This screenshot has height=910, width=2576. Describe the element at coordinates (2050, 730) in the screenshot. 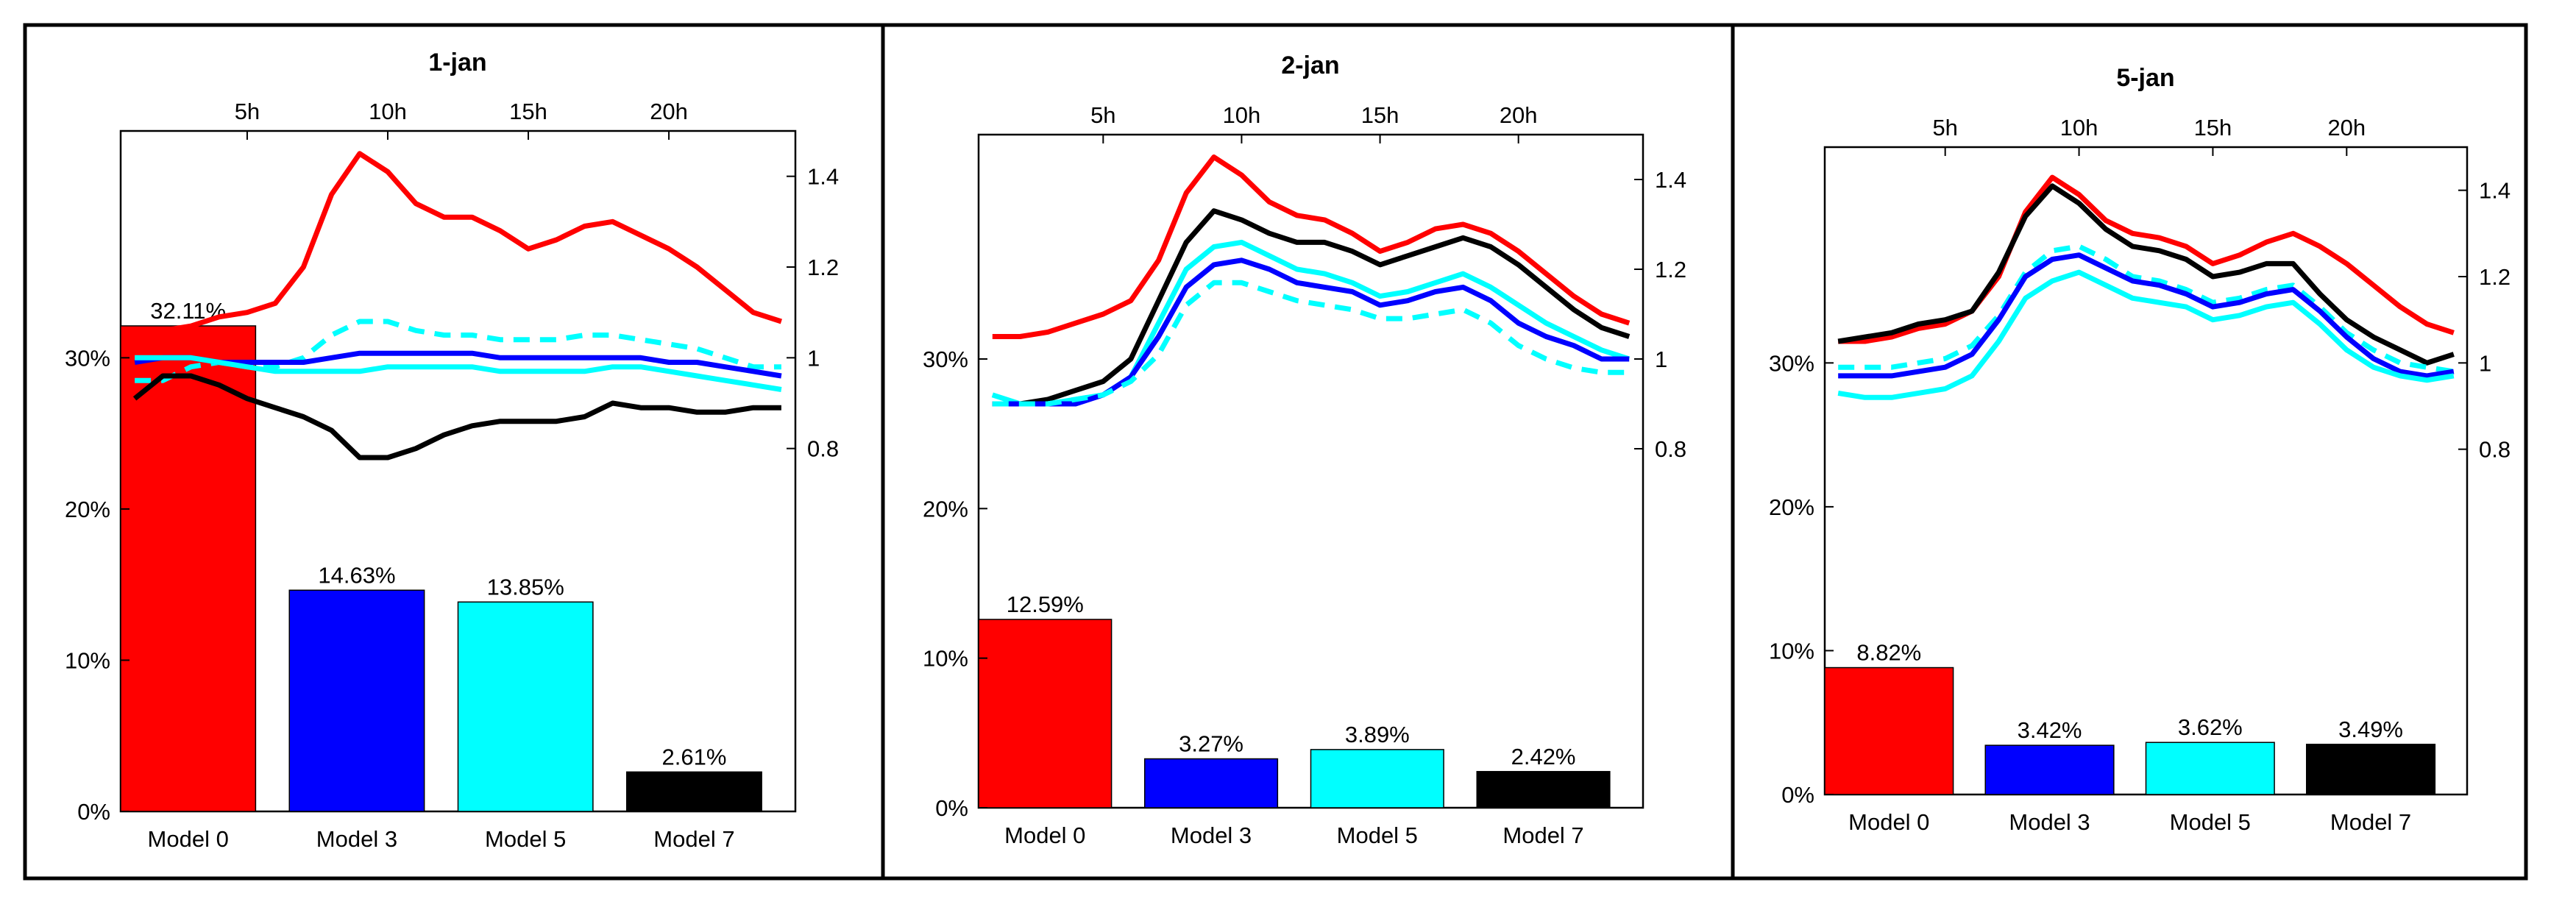

I see `bar-value-label: 3.42%` at that location.